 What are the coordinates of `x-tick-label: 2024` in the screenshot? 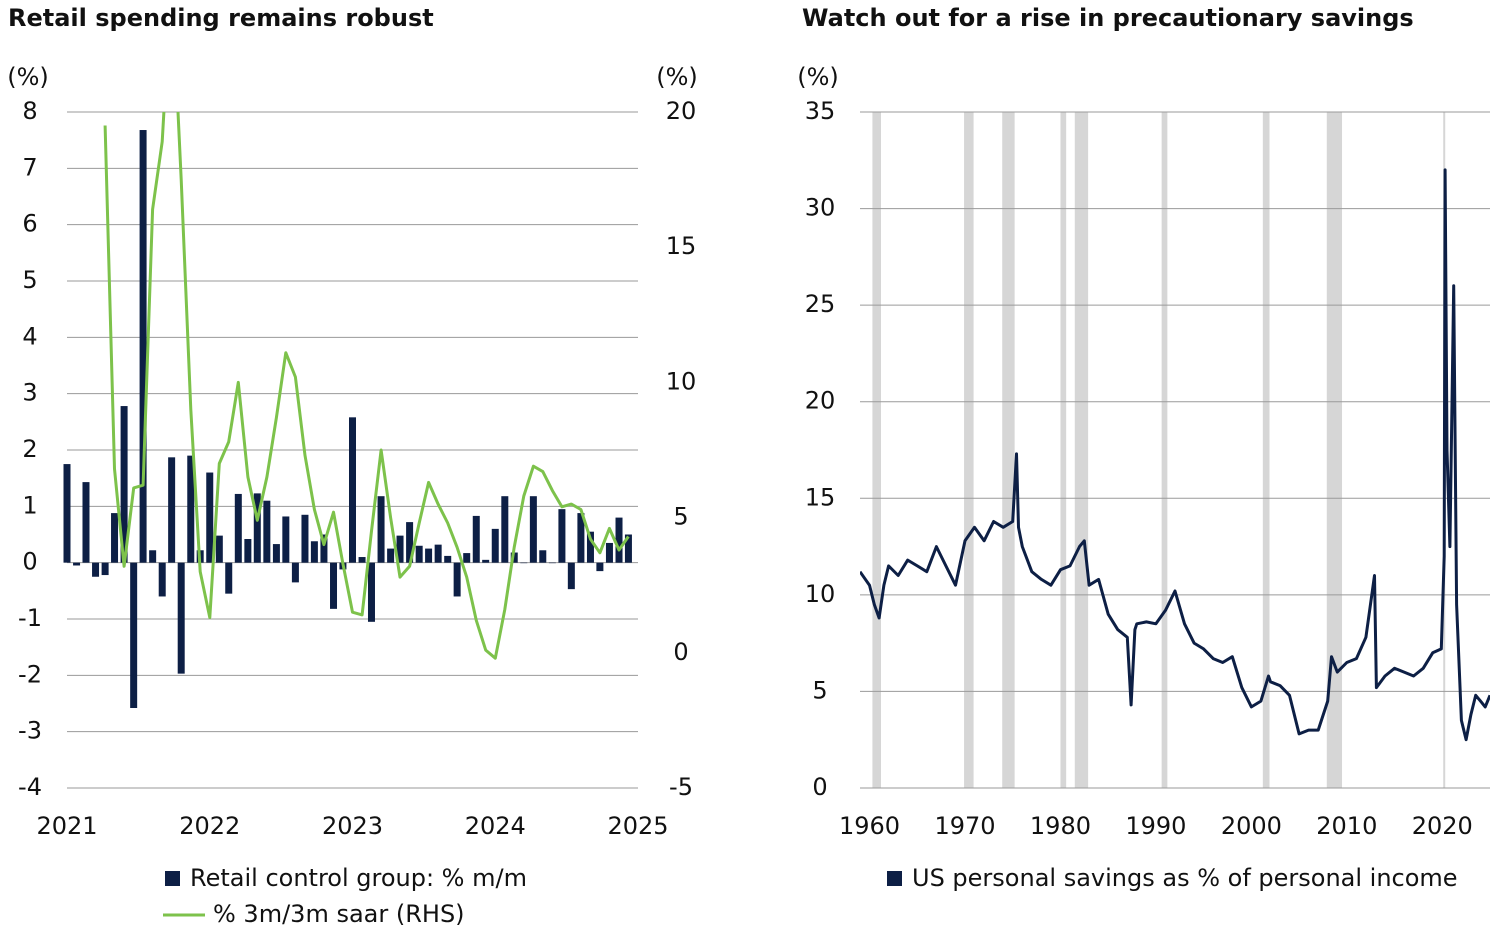 It's located at (495, 826).